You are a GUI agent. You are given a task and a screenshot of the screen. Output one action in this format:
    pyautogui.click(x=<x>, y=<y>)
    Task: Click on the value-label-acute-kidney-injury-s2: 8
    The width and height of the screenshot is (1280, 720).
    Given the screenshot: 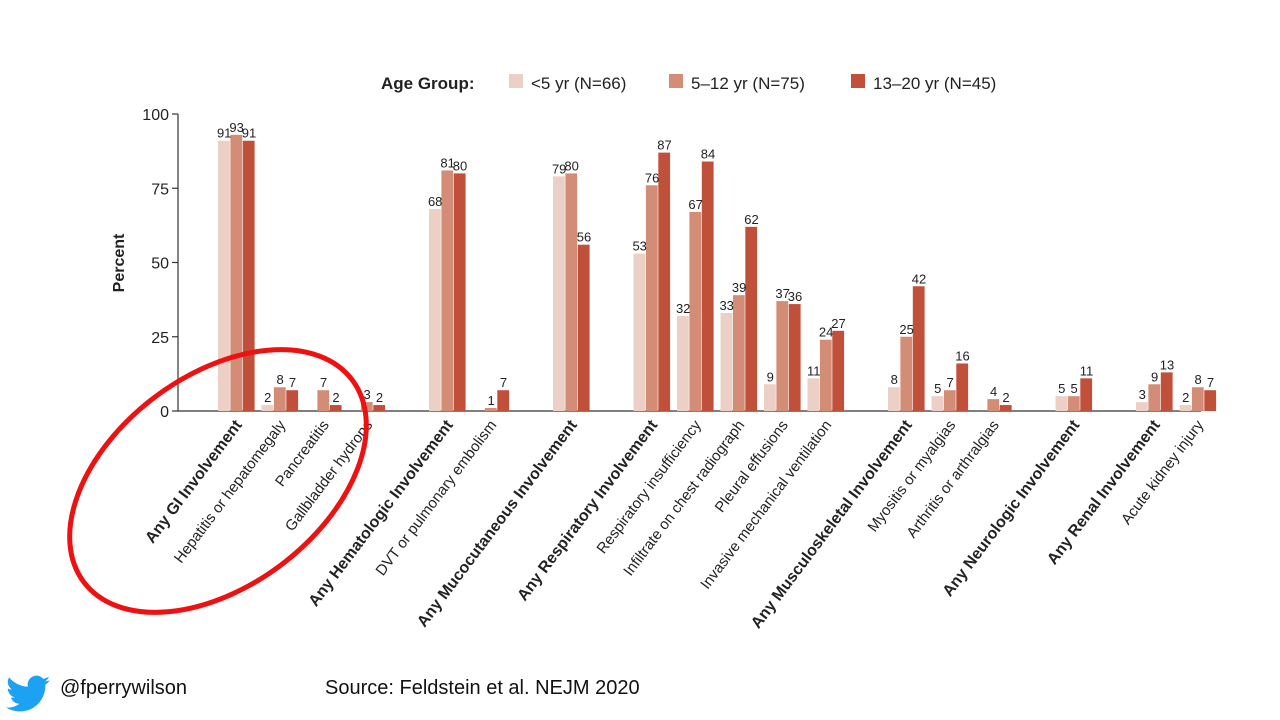 What is the action you would take?
    pyautogui.click(x=1197, y=379)
    